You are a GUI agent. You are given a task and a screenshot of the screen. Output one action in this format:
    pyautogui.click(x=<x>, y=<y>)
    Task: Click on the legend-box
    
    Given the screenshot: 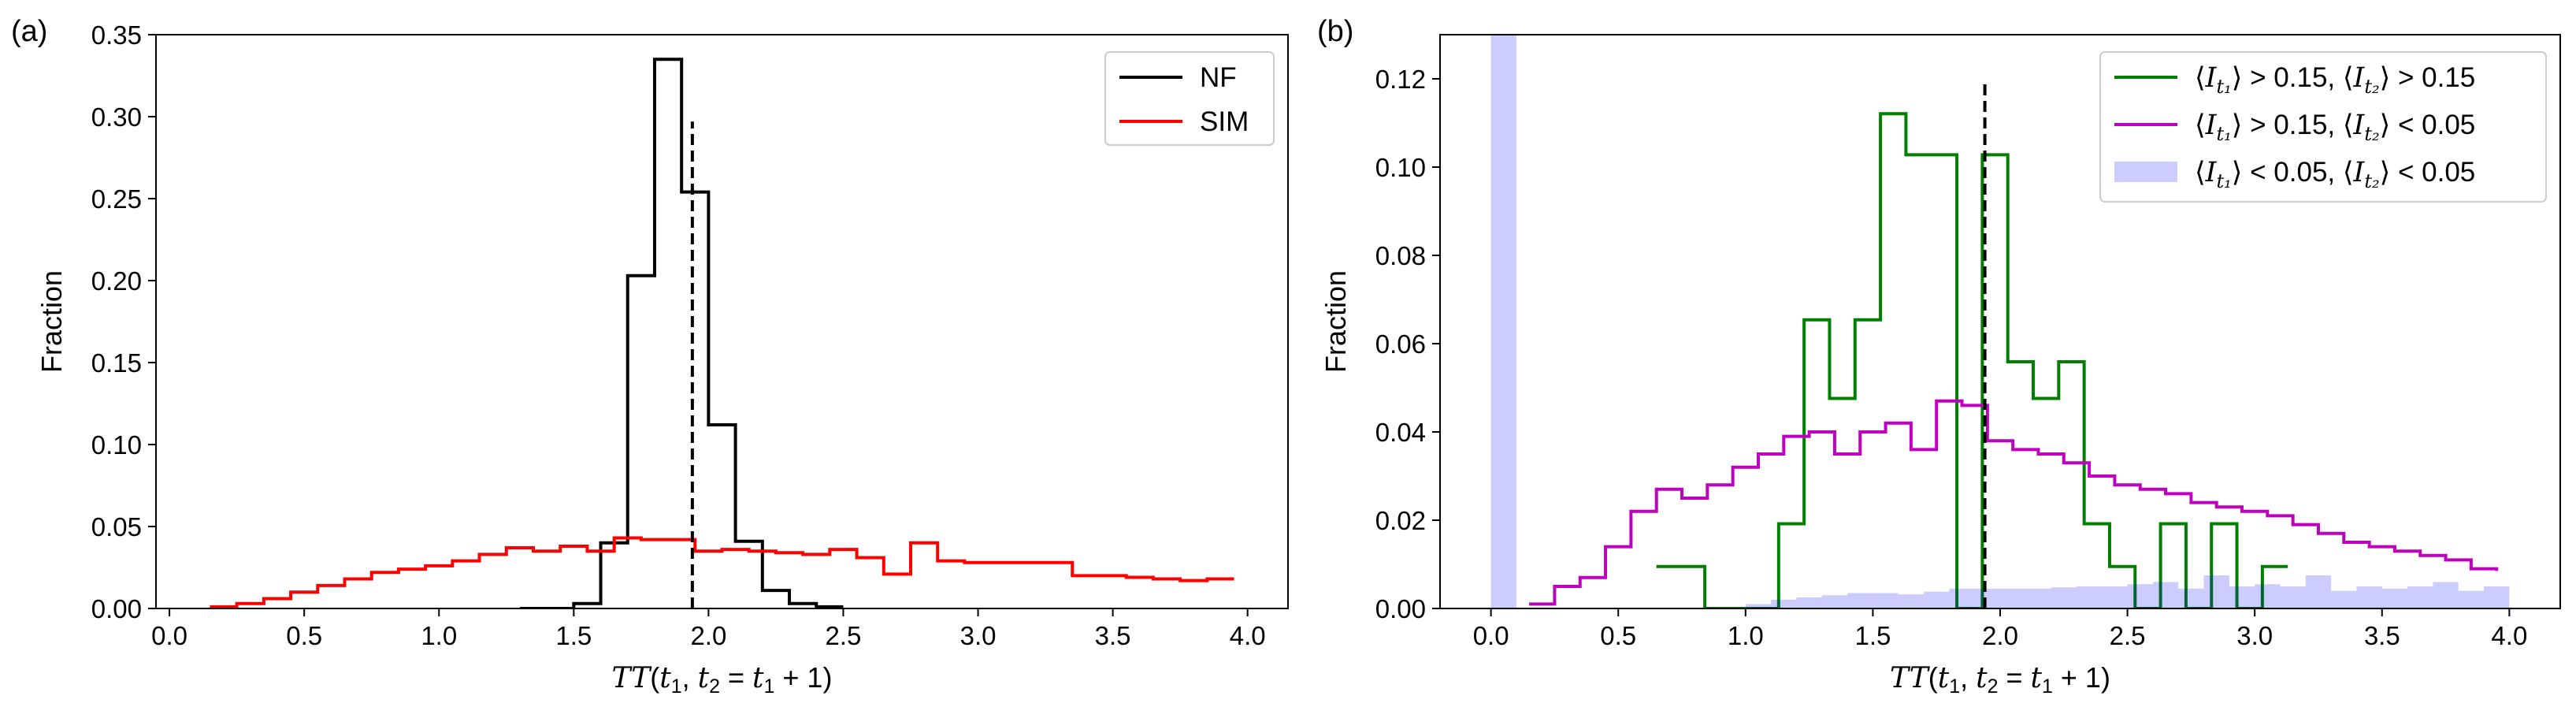 What is the action you would take?
    pyautogui.click(x=2323, y=127)
    